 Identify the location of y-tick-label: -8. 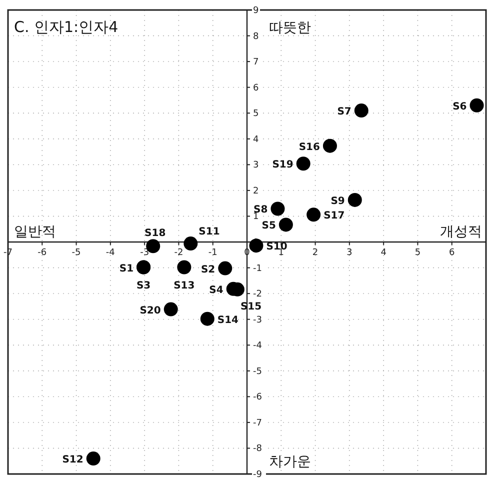
(257, 449).